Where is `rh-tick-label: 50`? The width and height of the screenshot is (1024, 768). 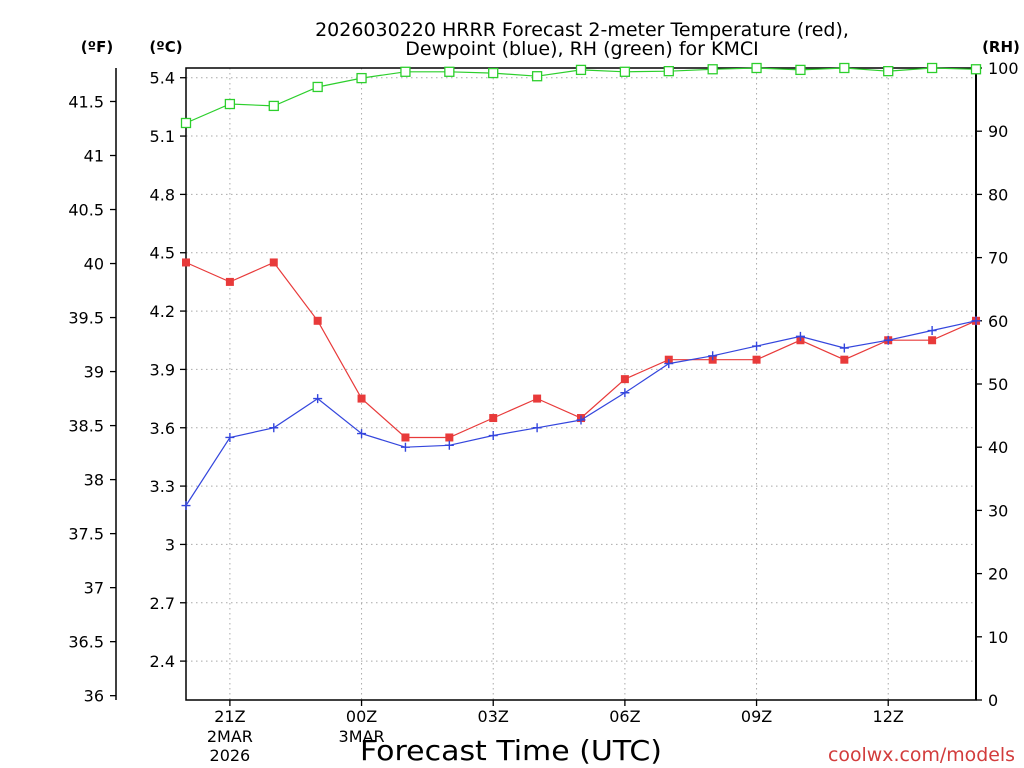 rh-tick-label: 50 is located at coordinates (998, 384).